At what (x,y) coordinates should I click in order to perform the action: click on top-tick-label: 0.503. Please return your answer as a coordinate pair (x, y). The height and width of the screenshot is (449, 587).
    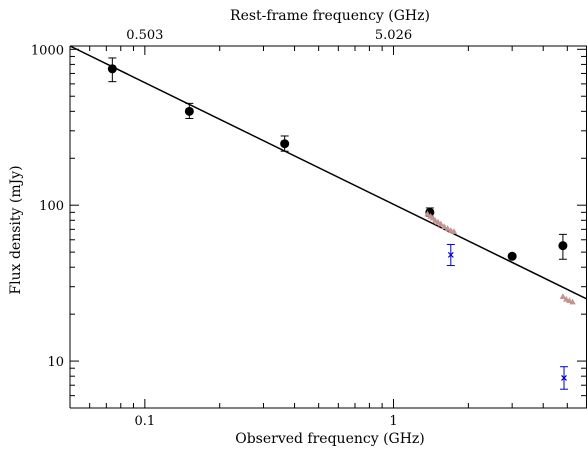
    Looking at the image, I should click on (144, 35).